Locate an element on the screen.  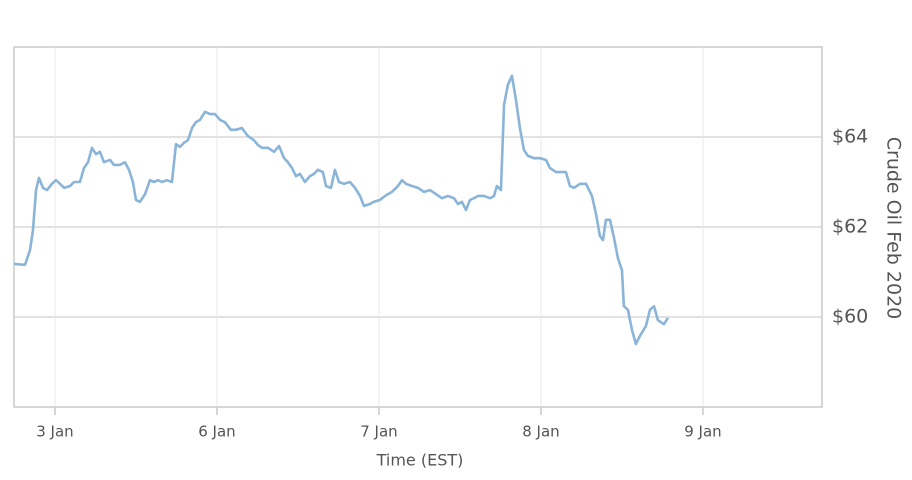
x-tick-label: 6 Jan is located at coordinates (216, 432).